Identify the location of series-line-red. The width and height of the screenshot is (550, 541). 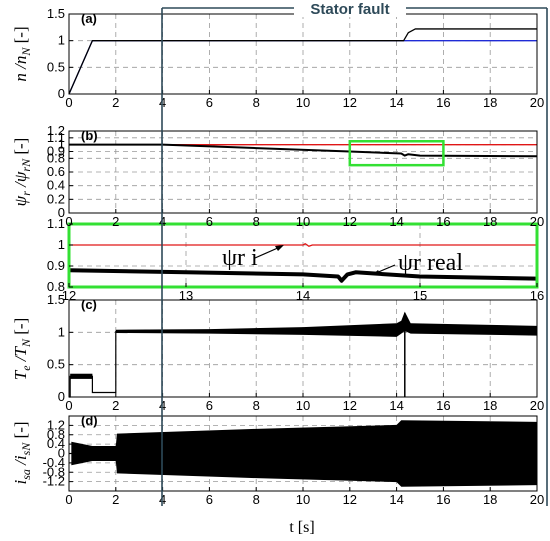
(303, 245).